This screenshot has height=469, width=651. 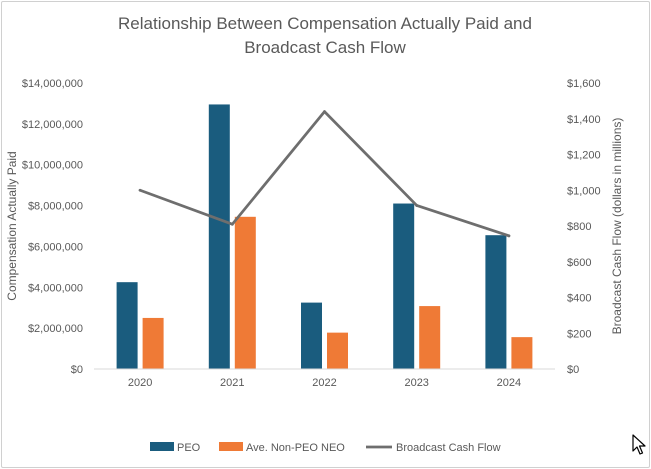 What do you see at coordinates (337, 350) in the screenshot?
I see `bar-ave-non-peo-neo-2022` at bounding box center [337, 350].